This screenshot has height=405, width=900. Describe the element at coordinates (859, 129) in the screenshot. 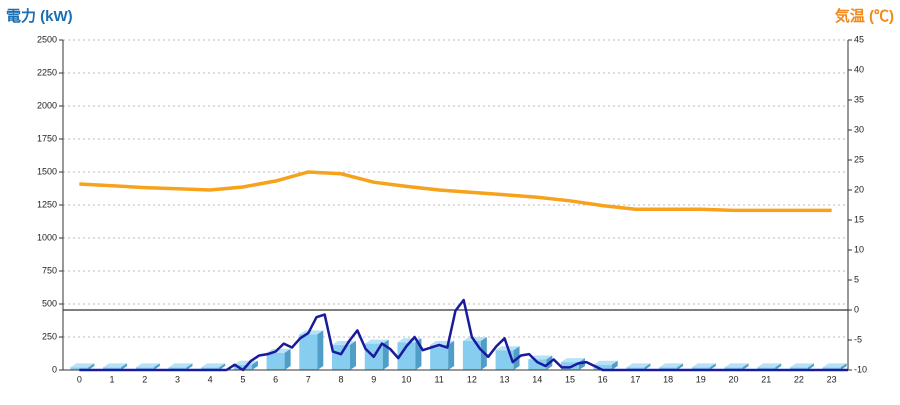

I see `y2-tick-label: 30` at that location.